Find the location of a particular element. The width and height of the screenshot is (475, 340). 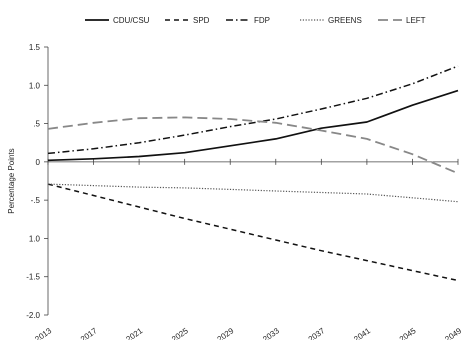

y-tick-label: -1.5 is located at coordinates (33, 277).